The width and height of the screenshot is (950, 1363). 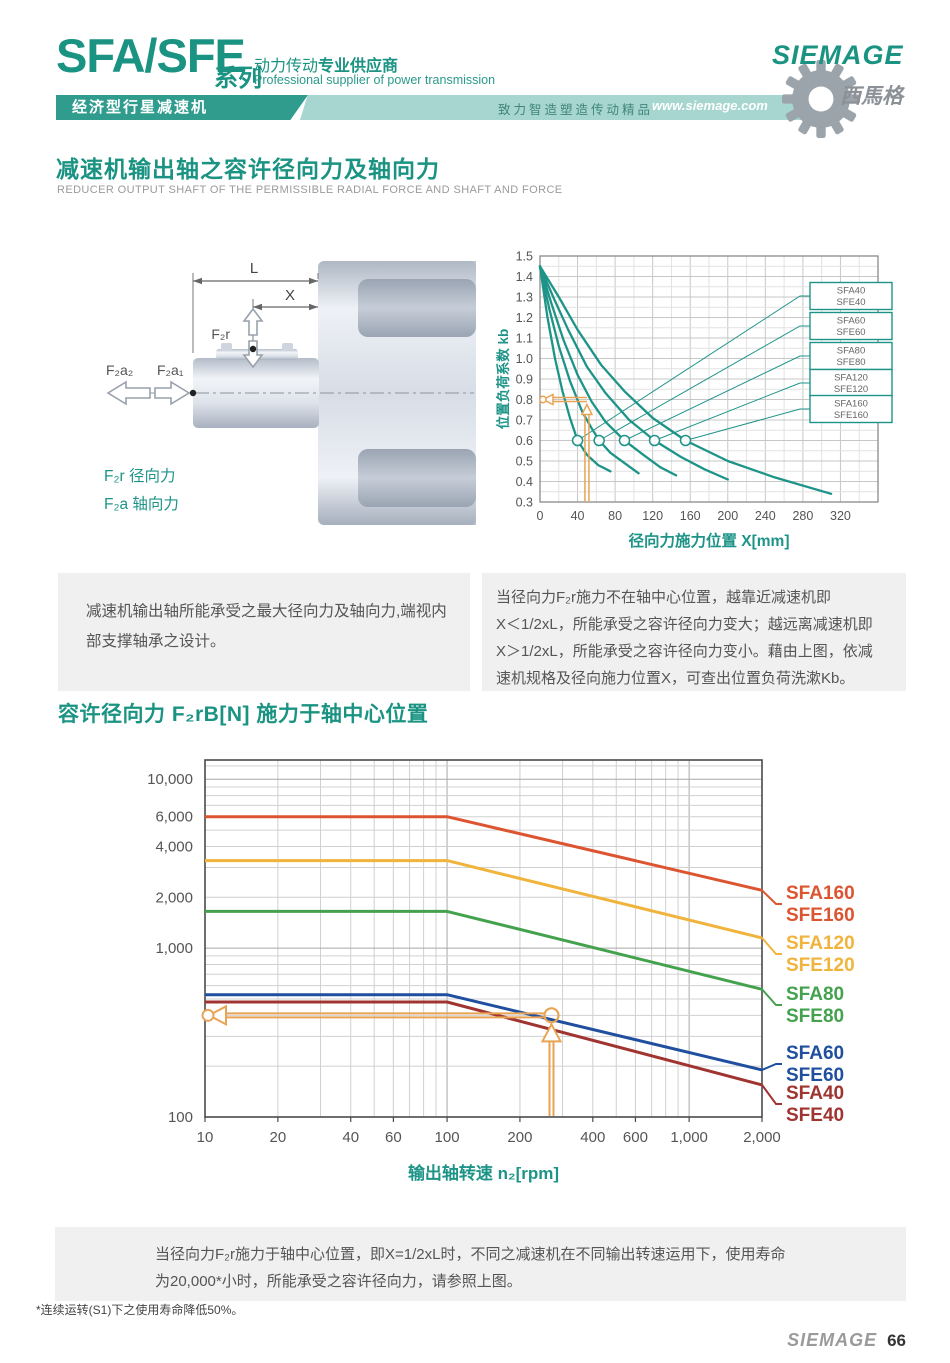 What do you see at coordinates (540, 516) in the screenshot?
I see `svg-text: 0` at bounding box center [540, 516].